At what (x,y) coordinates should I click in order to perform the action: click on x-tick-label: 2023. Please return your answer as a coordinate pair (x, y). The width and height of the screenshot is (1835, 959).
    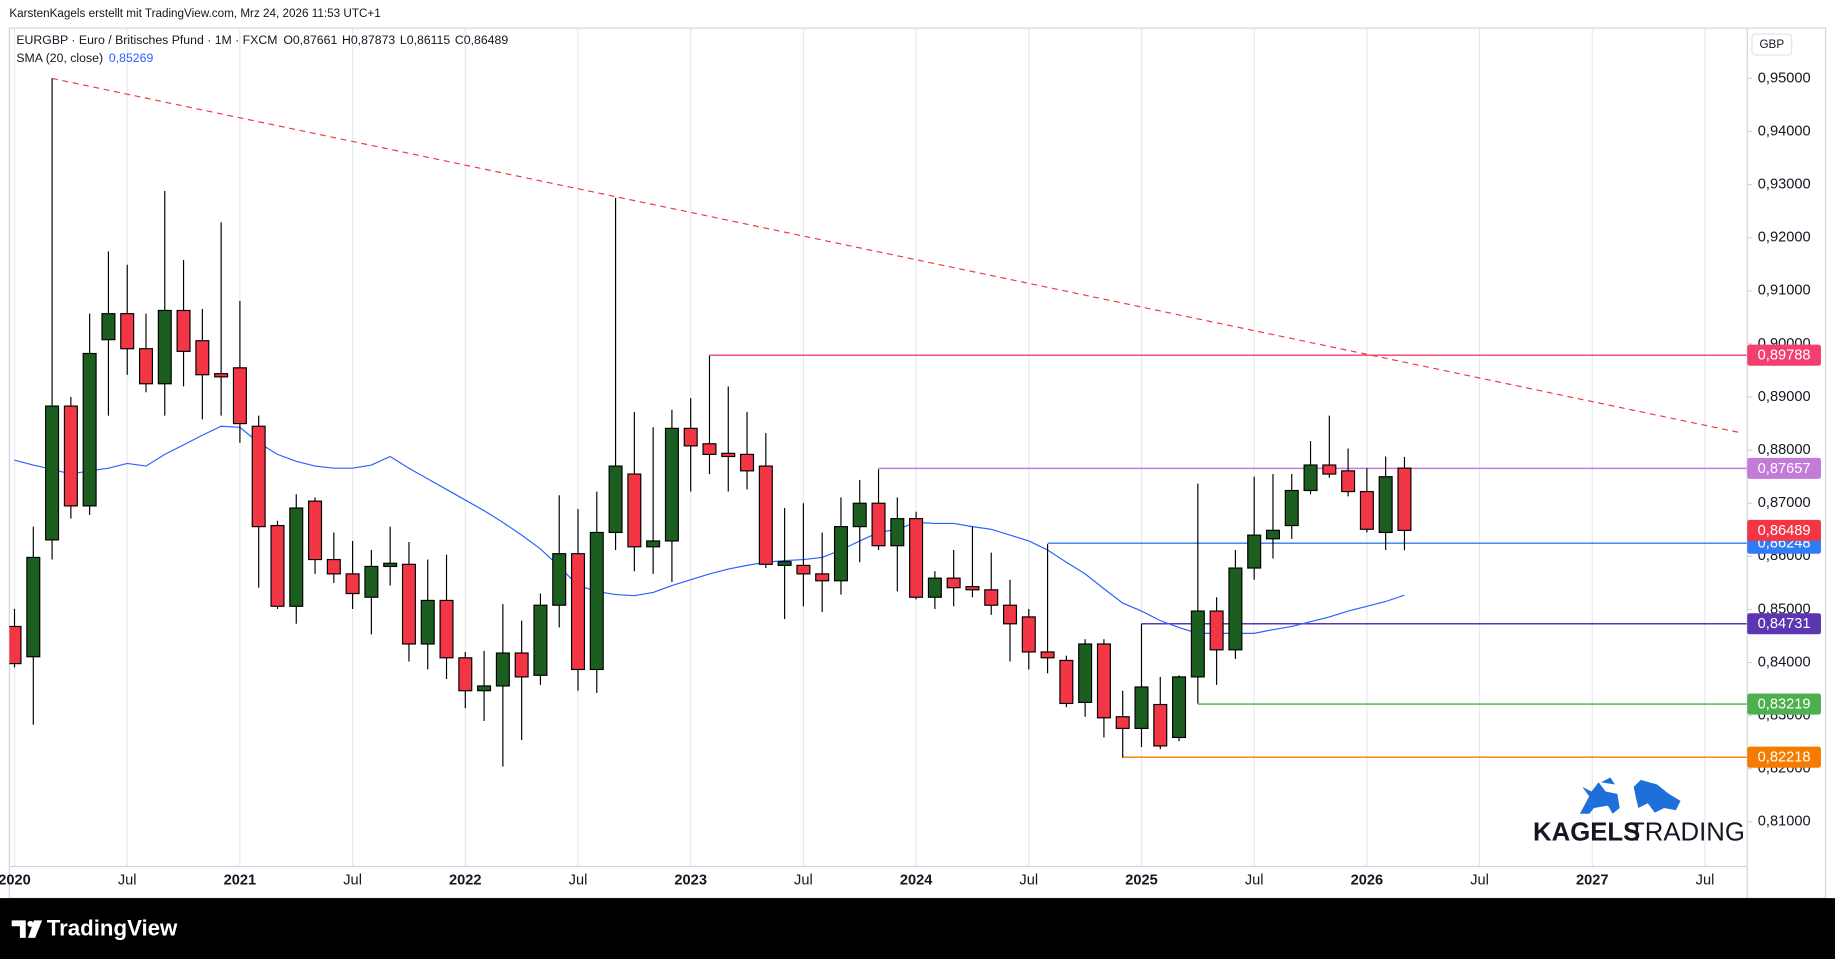
    Looking at the image, I should click on (690, 880).